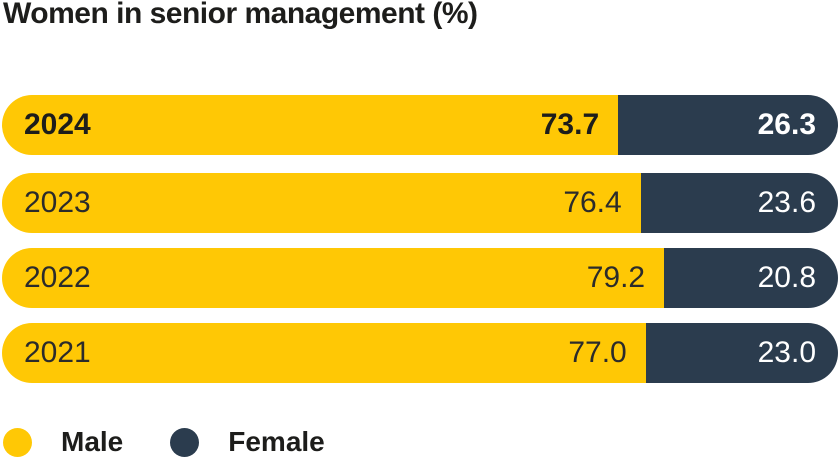  What do you see at coordinates (786, 352) in the screenshot?
I see `female-value: 23.0` at bounding box center [786, 352].